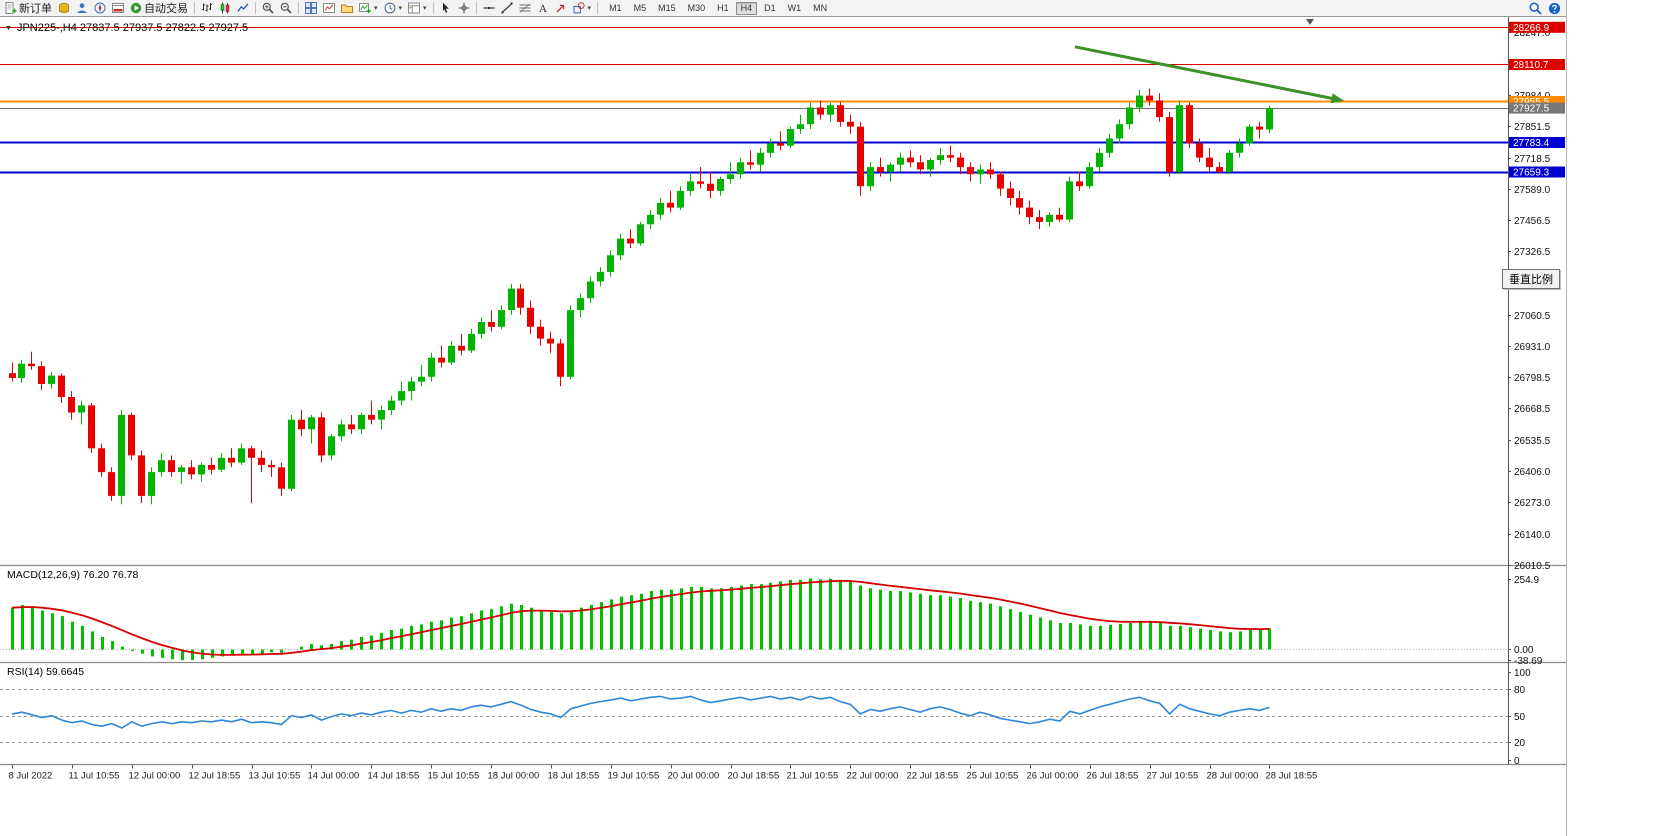 The image size is (1664, 836). What do you see at coordinates (1532, 252) in the screenshot?
I see `svg-text: 27326.5` at bounding box center [1532, 252].